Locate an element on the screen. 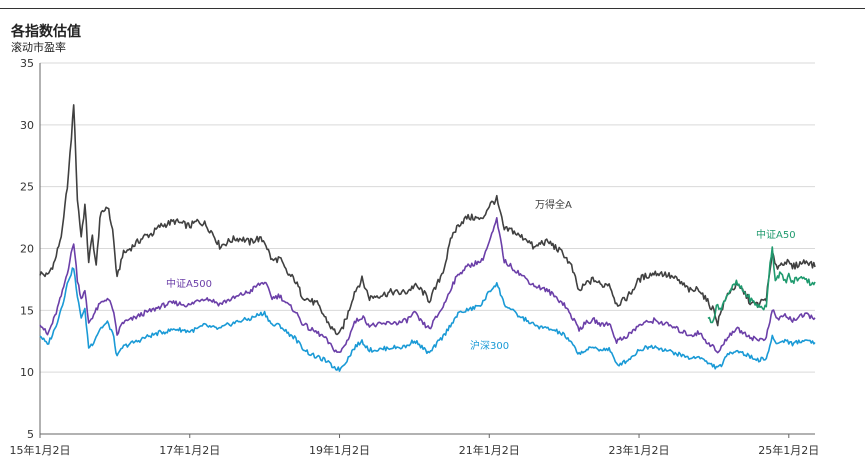 The width and height of the screenshot is (865, 460). y-tick-label-25: 25 is located at coordinates (27, 187).